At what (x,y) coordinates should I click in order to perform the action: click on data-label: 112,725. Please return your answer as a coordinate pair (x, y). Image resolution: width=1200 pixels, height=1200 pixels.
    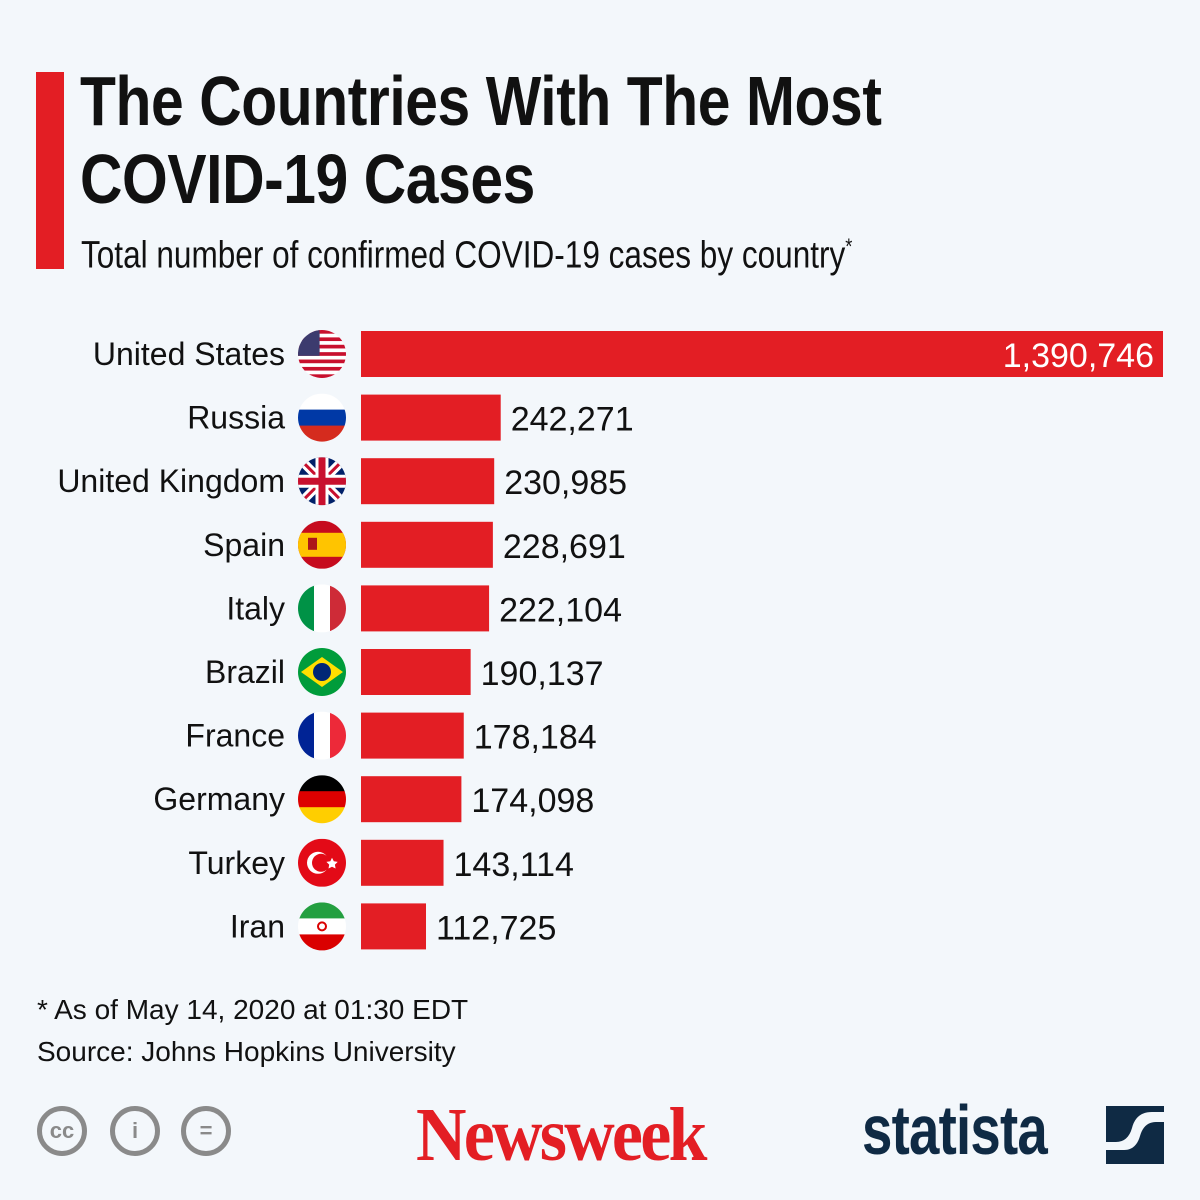
    Looking at the image, I should click on (496, 928).